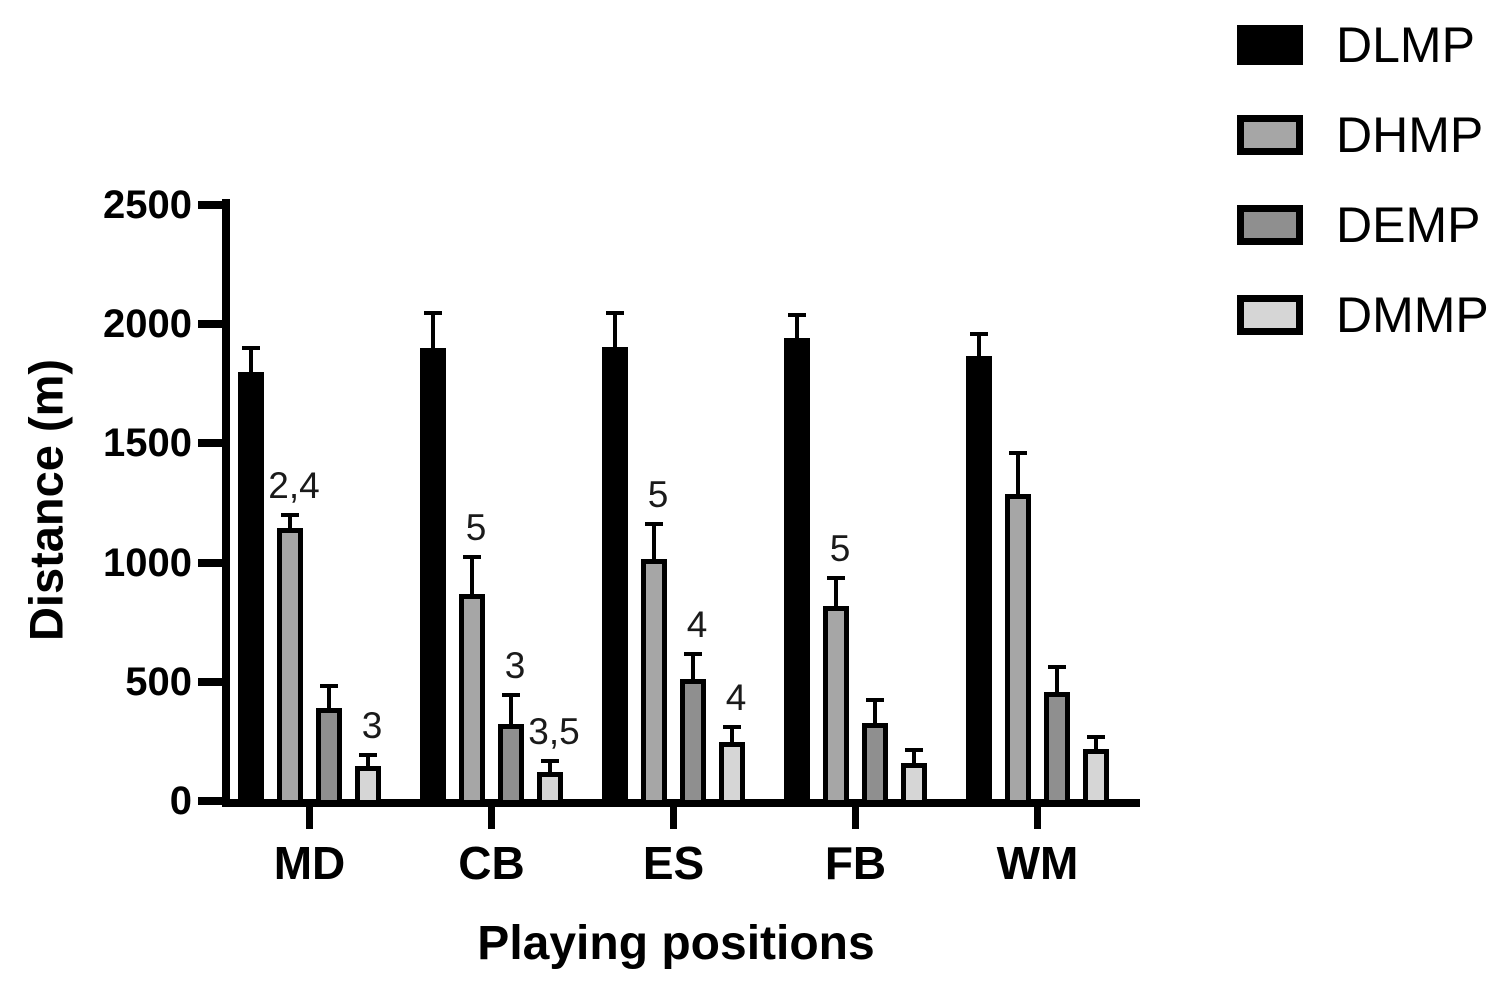 The height and width of the screenshot is (993, 1500). What do you see at coordinates (251, 348) in the screenshot?
I see `error-bar-cap-md-dlmp` at bounding box center [251, 348].